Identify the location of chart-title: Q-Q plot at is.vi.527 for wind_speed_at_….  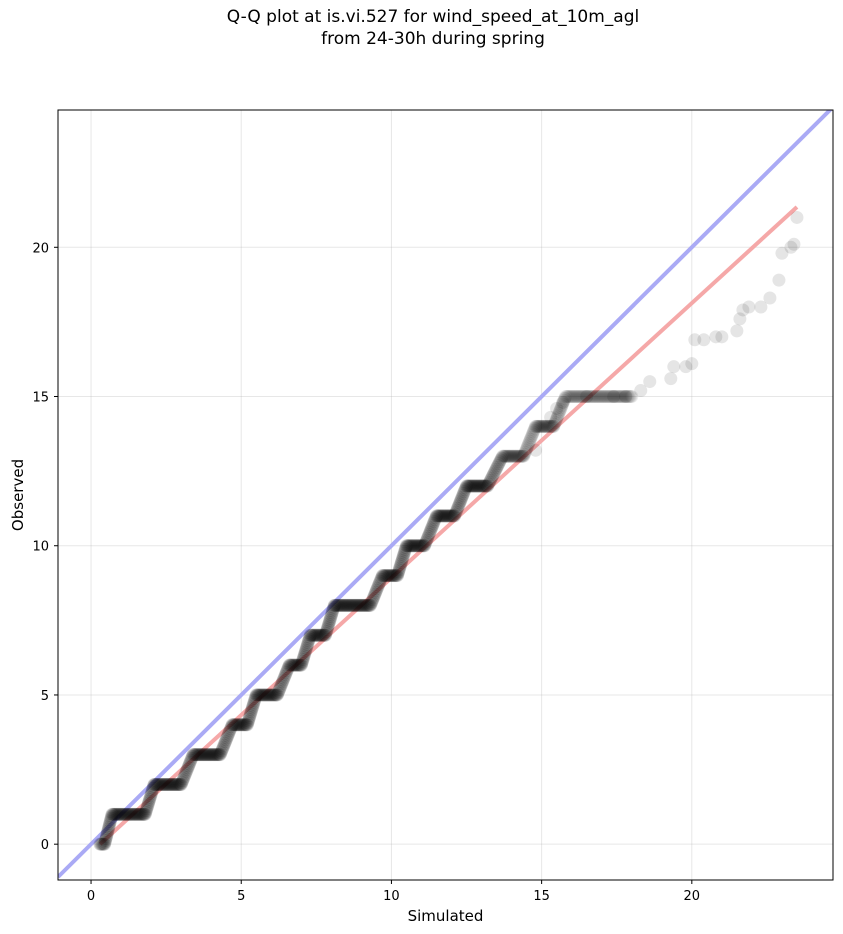
(421, 28).